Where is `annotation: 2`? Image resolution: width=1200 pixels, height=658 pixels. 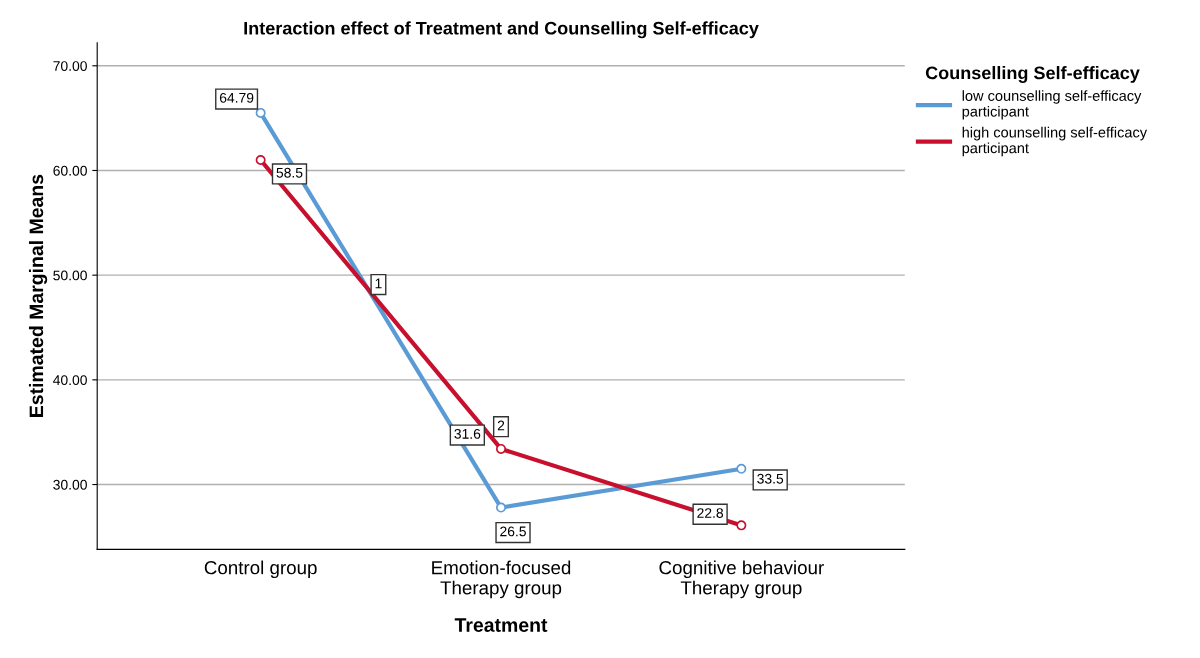
annotation: 2 is located at coordinates (501, 425).